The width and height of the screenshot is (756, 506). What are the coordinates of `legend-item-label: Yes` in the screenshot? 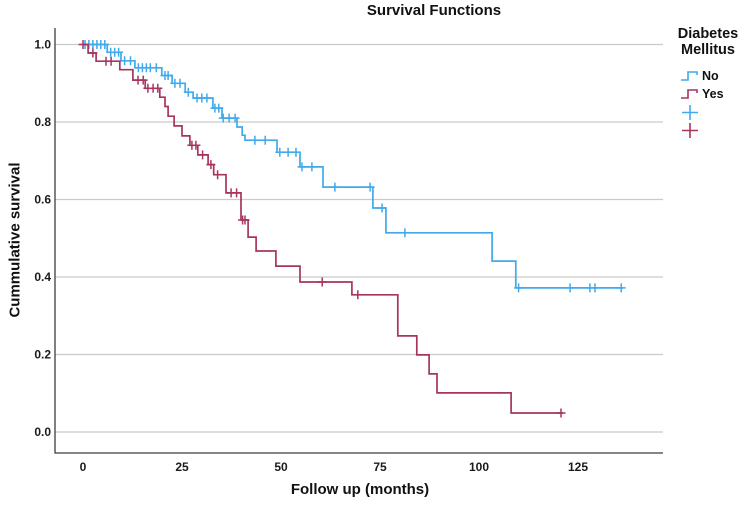 It's located at (713, 94).